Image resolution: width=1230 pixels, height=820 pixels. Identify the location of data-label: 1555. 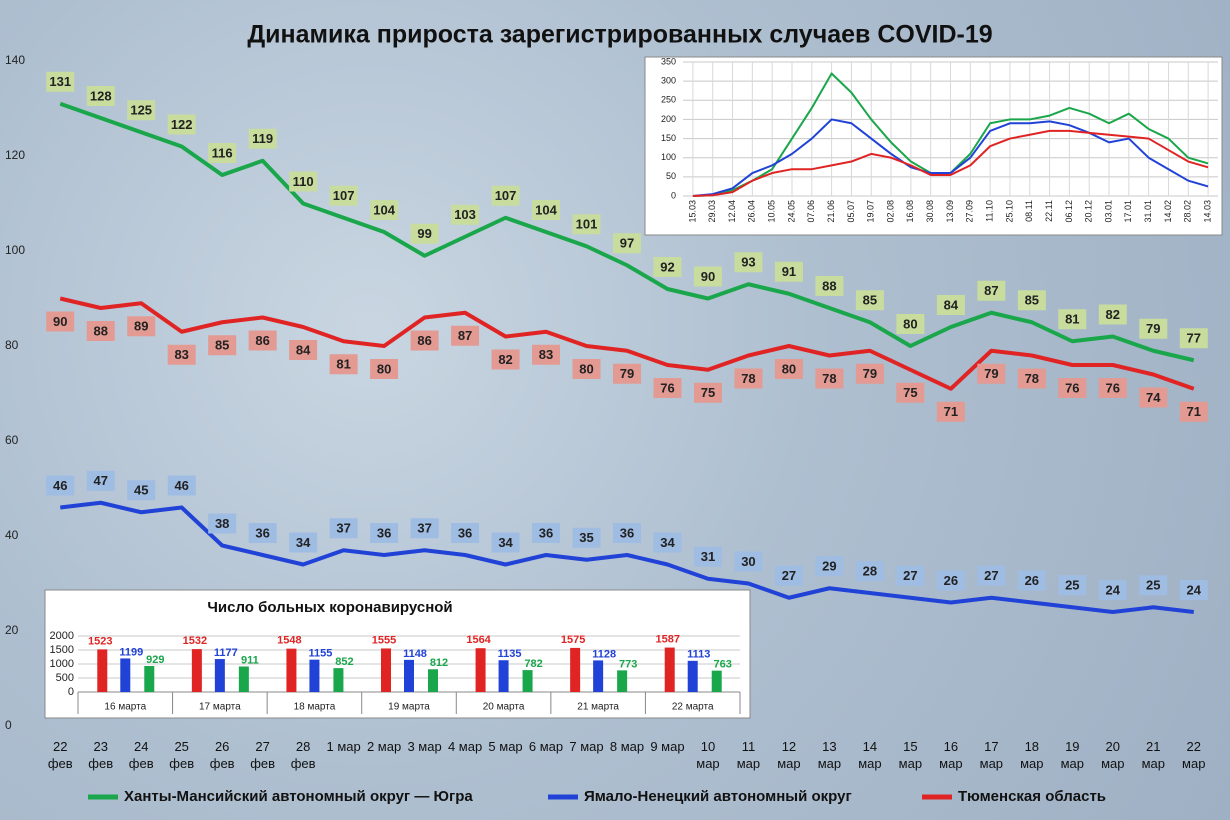
(384, 640).